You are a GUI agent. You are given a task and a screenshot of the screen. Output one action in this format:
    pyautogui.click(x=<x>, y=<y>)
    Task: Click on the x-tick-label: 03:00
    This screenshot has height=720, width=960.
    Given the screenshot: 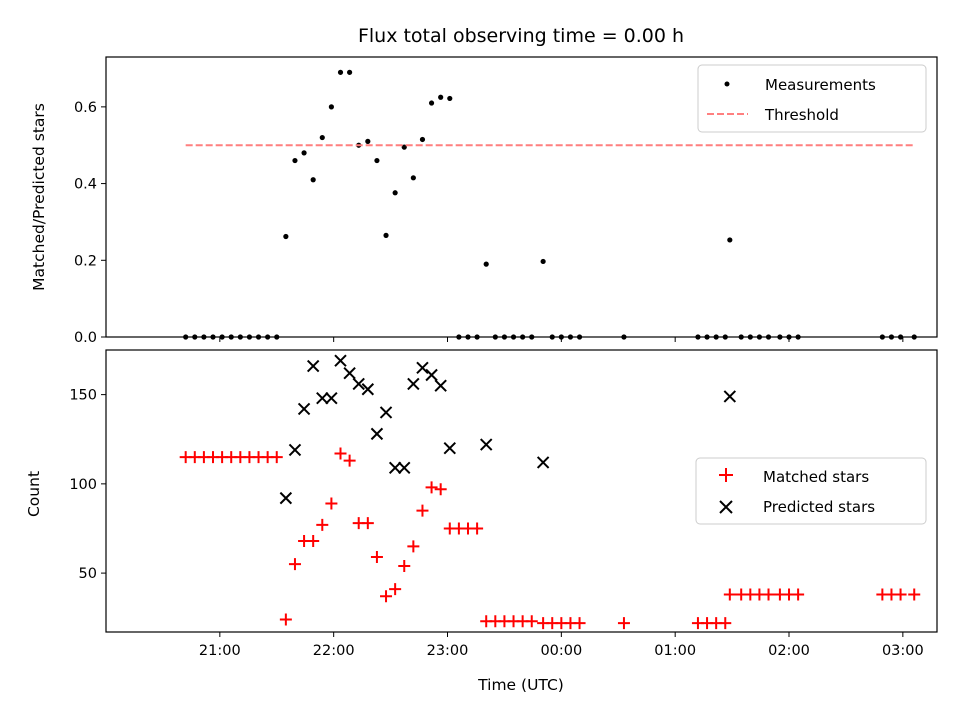 What is the action you would take?
    pyautogui.click(x=903, y=651)
    